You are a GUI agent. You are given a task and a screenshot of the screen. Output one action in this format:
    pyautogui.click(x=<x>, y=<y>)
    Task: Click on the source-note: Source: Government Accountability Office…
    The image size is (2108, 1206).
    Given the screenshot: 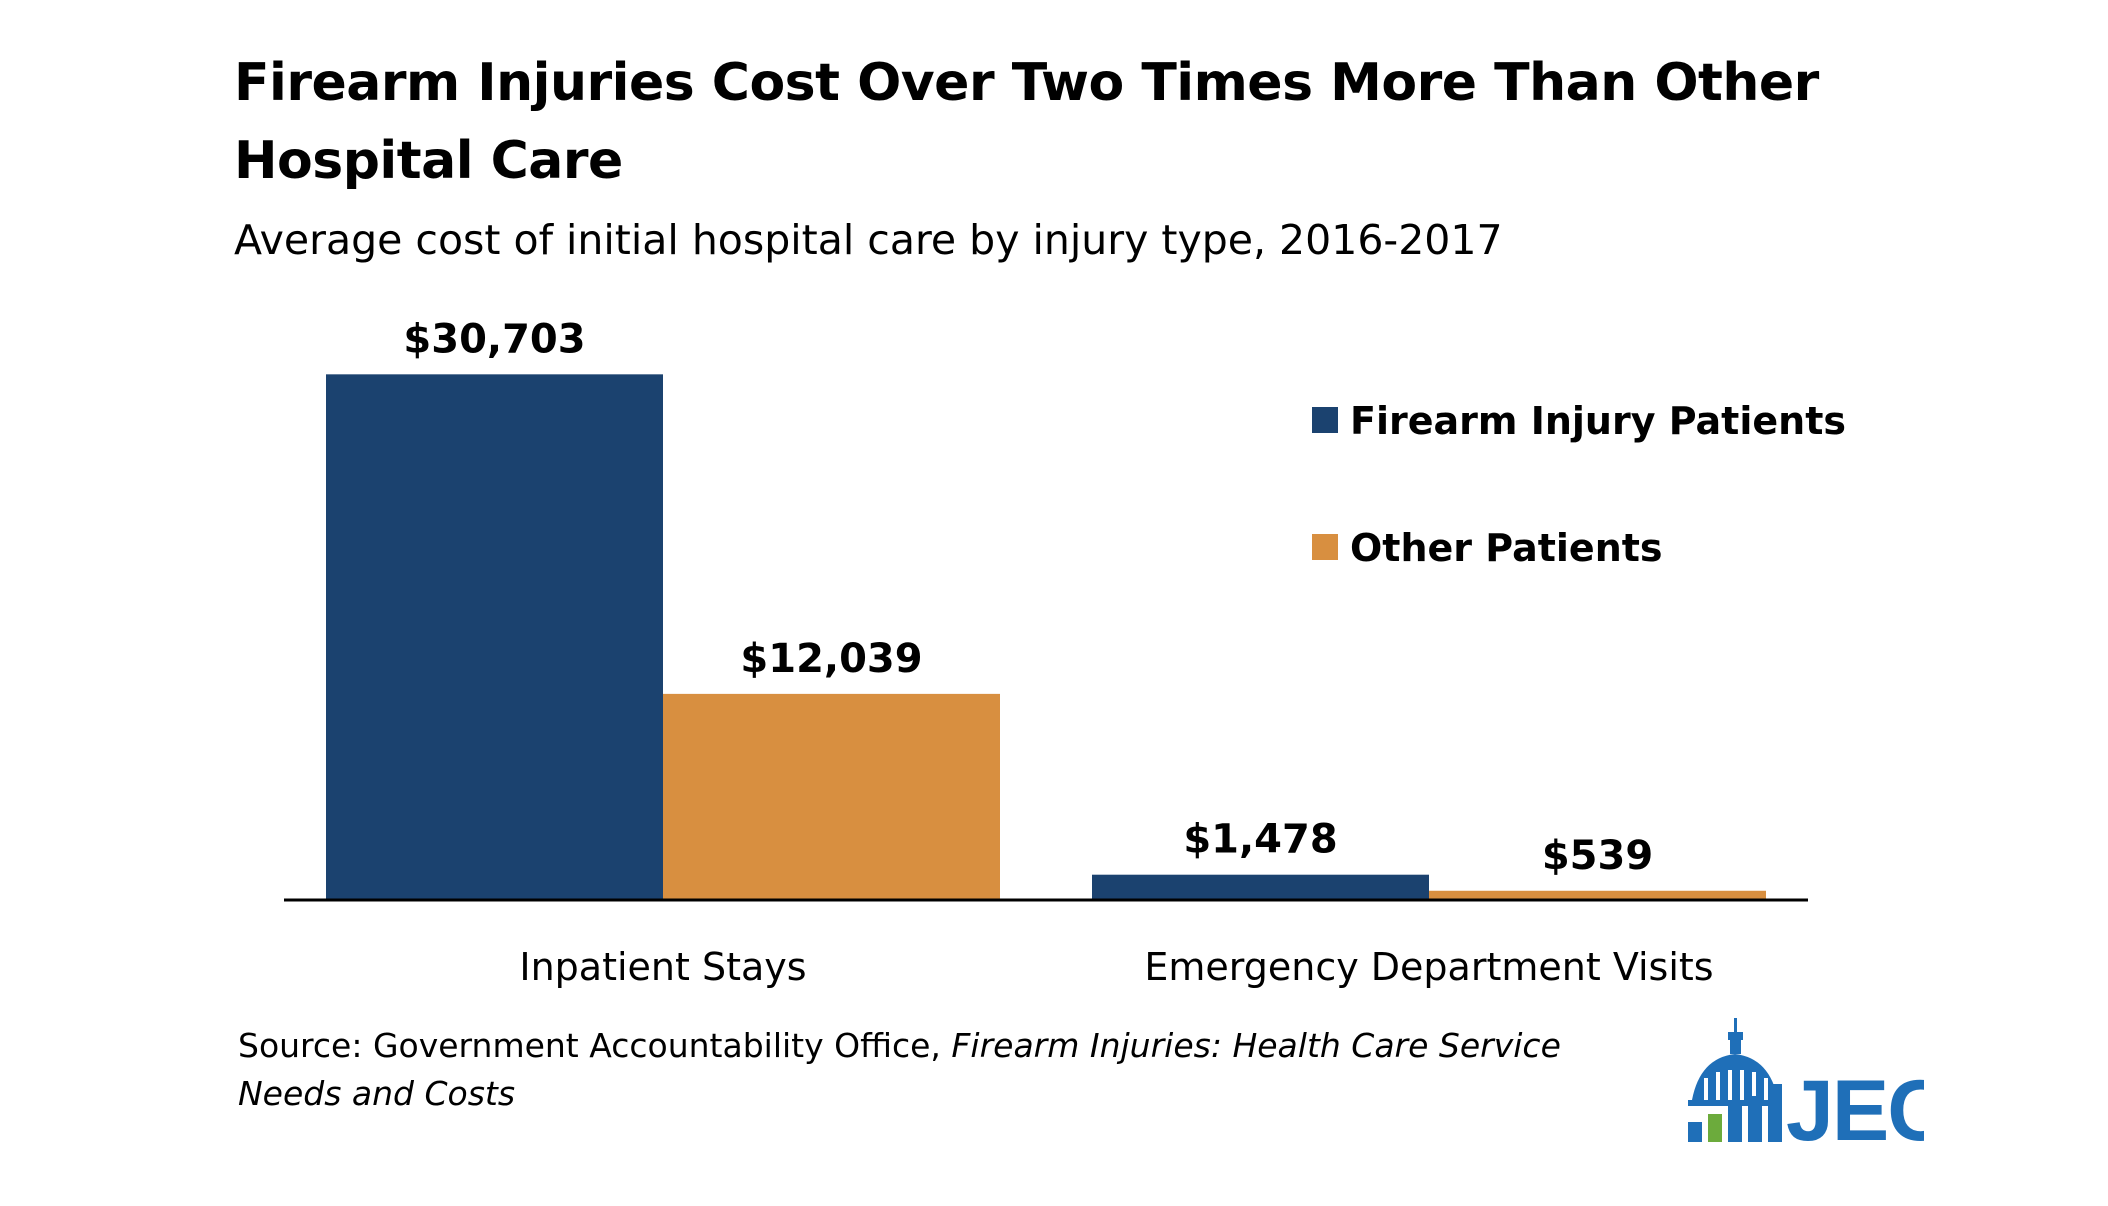 What is the action you would take?
    pyautogui.click(x=938, y=1070)
    